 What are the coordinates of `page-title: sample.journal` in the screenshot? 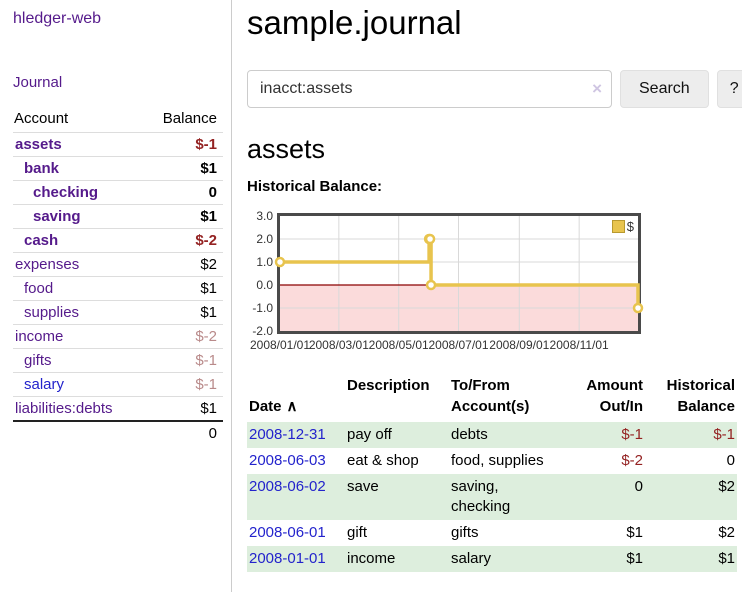 It's located at (354, 22).